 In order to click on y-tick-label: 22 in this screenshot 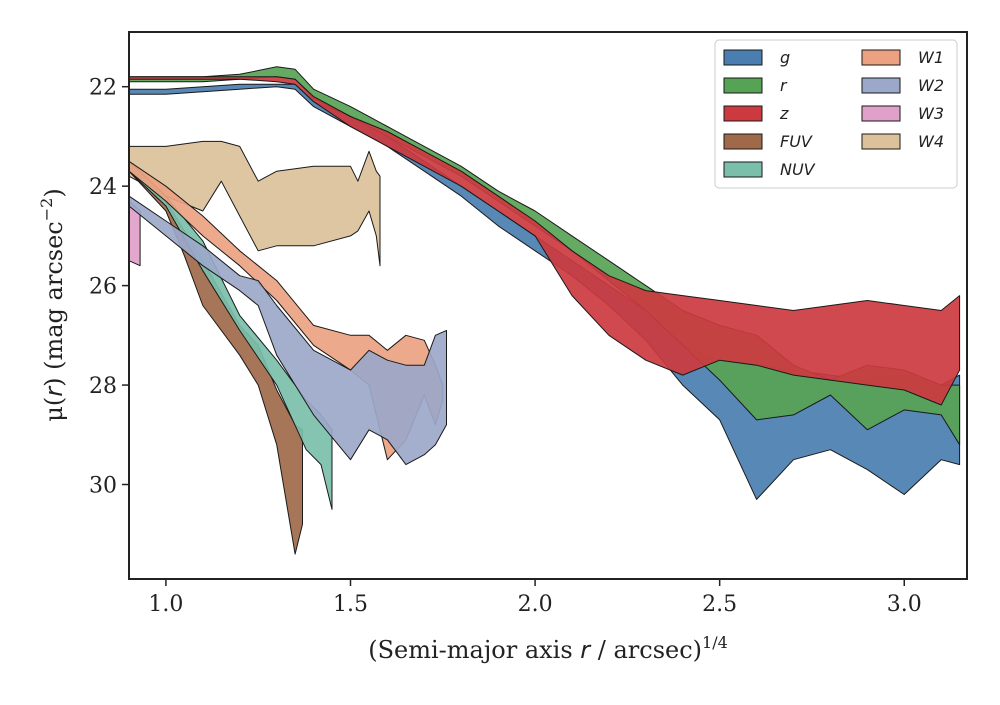, I will do `click(103, 88)`.